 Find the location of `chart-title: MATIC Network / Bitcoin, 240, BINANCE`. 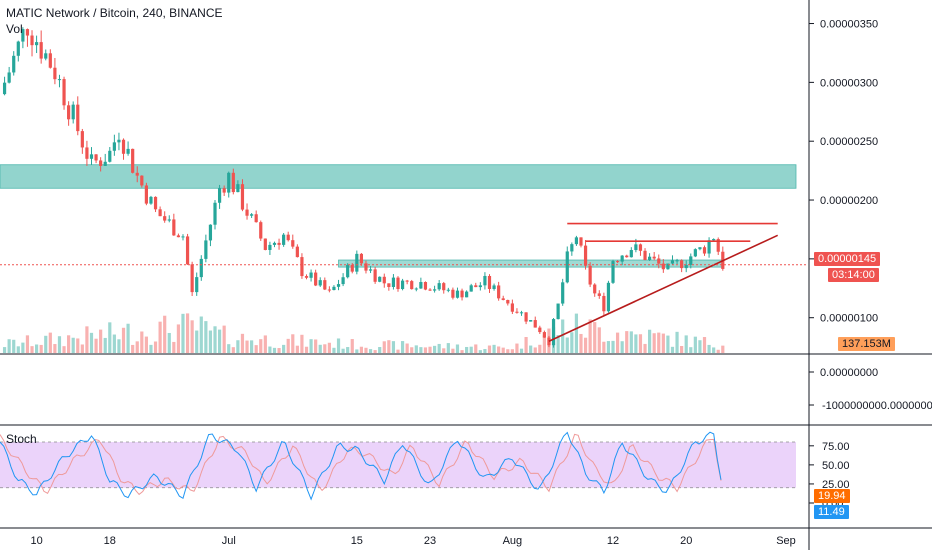

chart-title: MATIC Network / Bitcoin, 240, BINANCE is located at coordinates (114, 13).